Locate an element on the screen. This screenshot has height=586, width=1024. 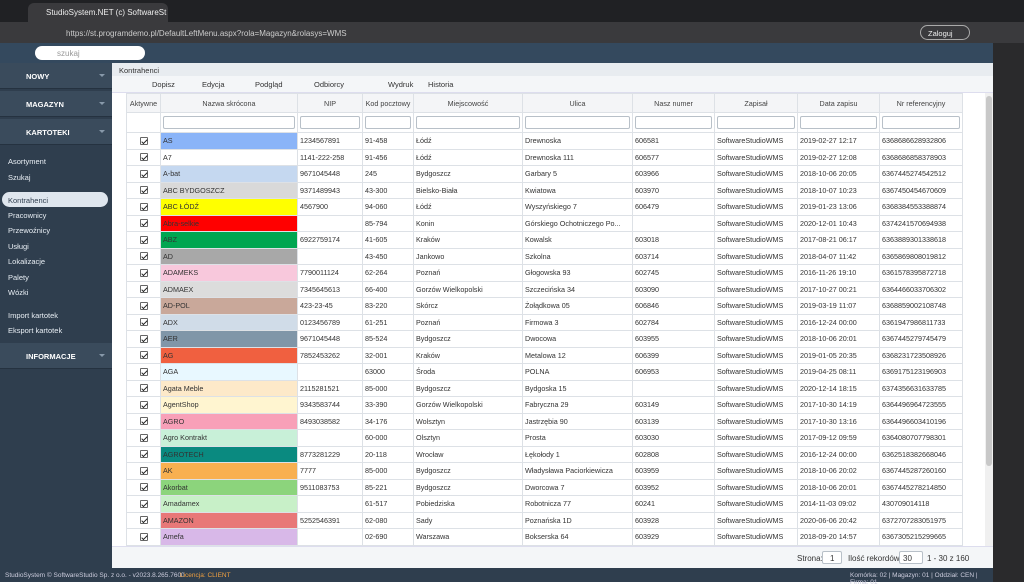
menu-section: NOWY is located at coordinates (56, 76).